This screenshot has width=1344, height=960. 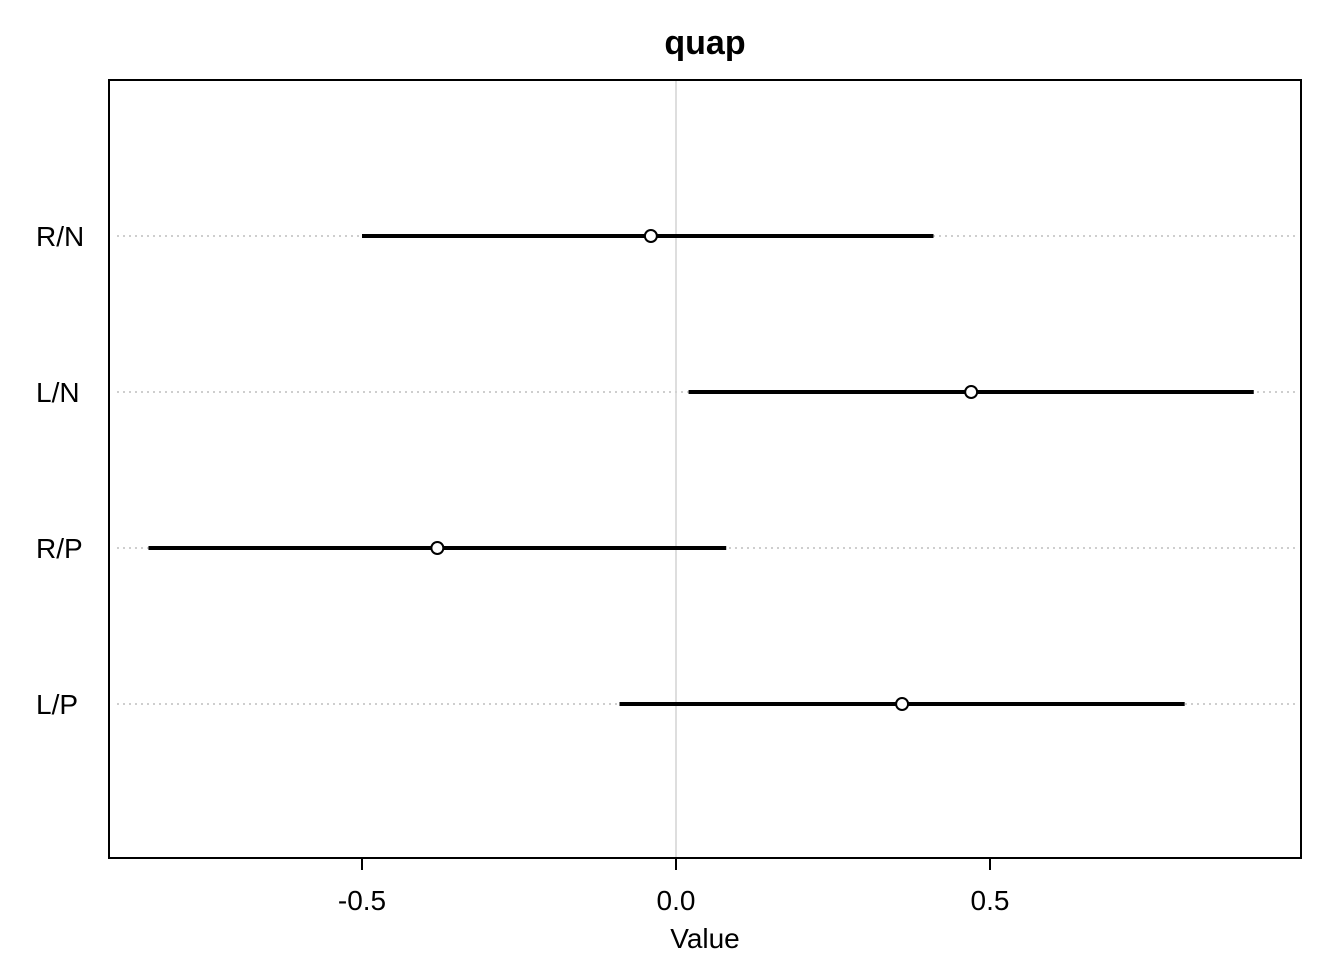 I want to click on x-axis-ticks: -0.5 0.0 0.5, so click(x=674, y=887).